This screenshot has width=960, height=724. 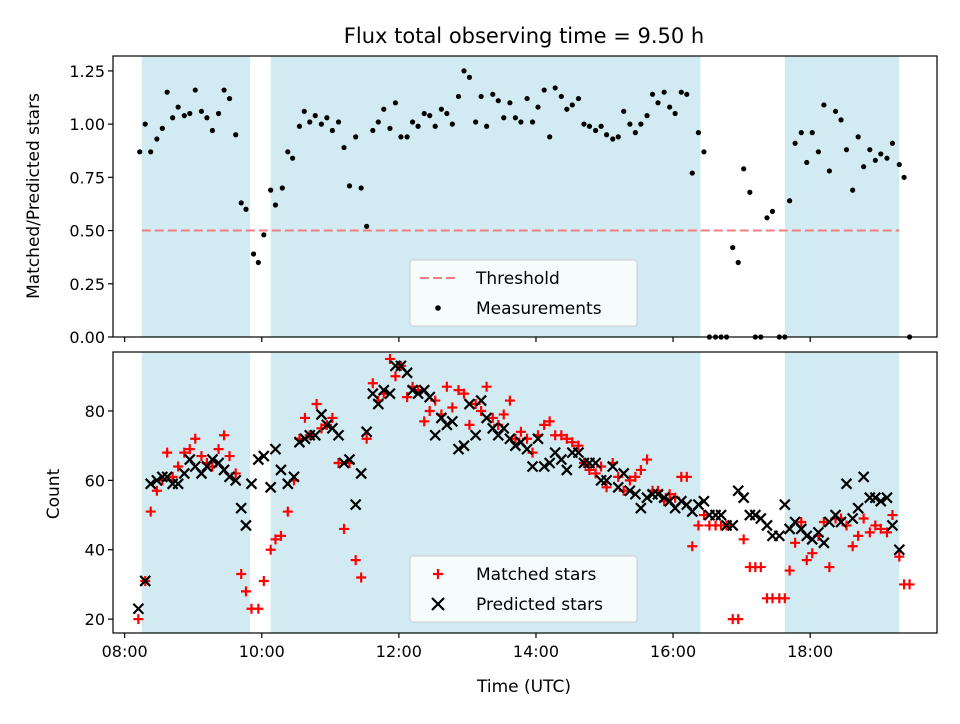 What do you see at coordinates (95, 550) in the screenshot?
I see `bottom-ytick-label: 40` at bounding box center [95, 550].